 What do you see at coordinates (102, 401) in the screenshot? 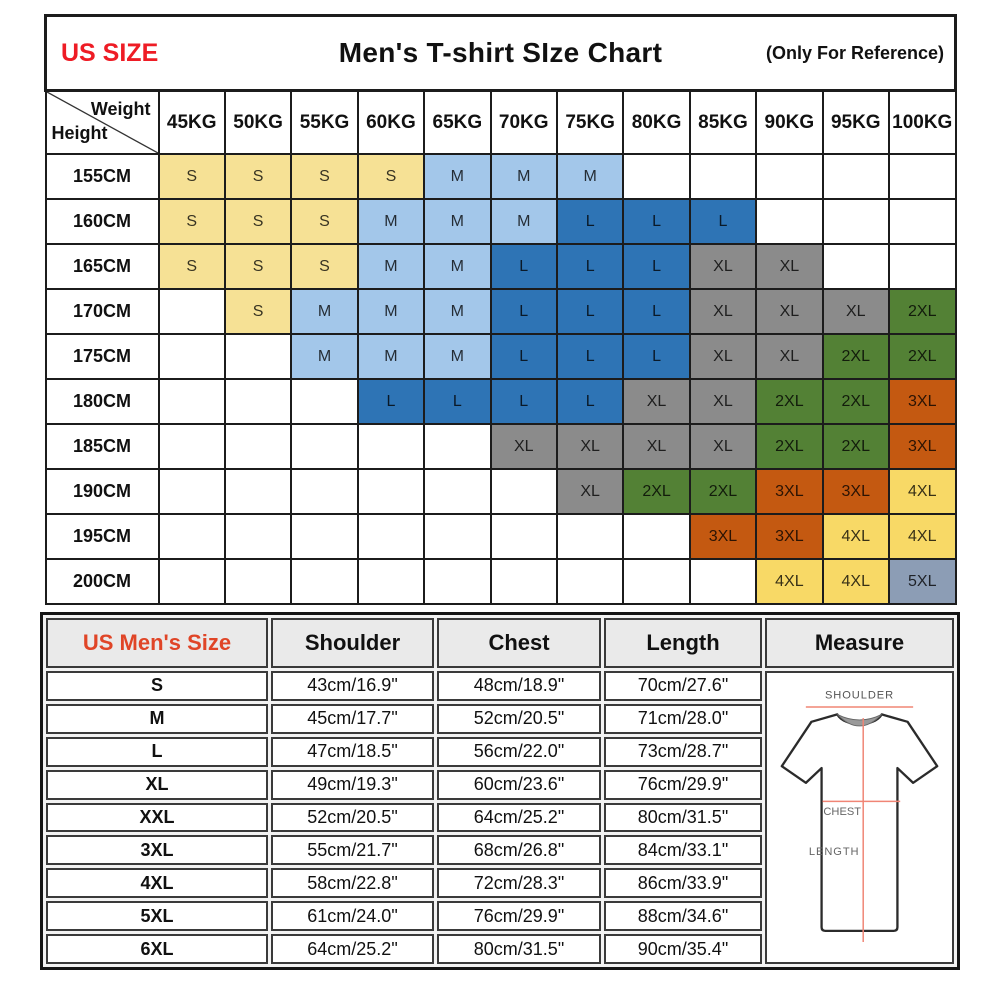
I see `height-label: 180CM` at bounding box center [102, 401].